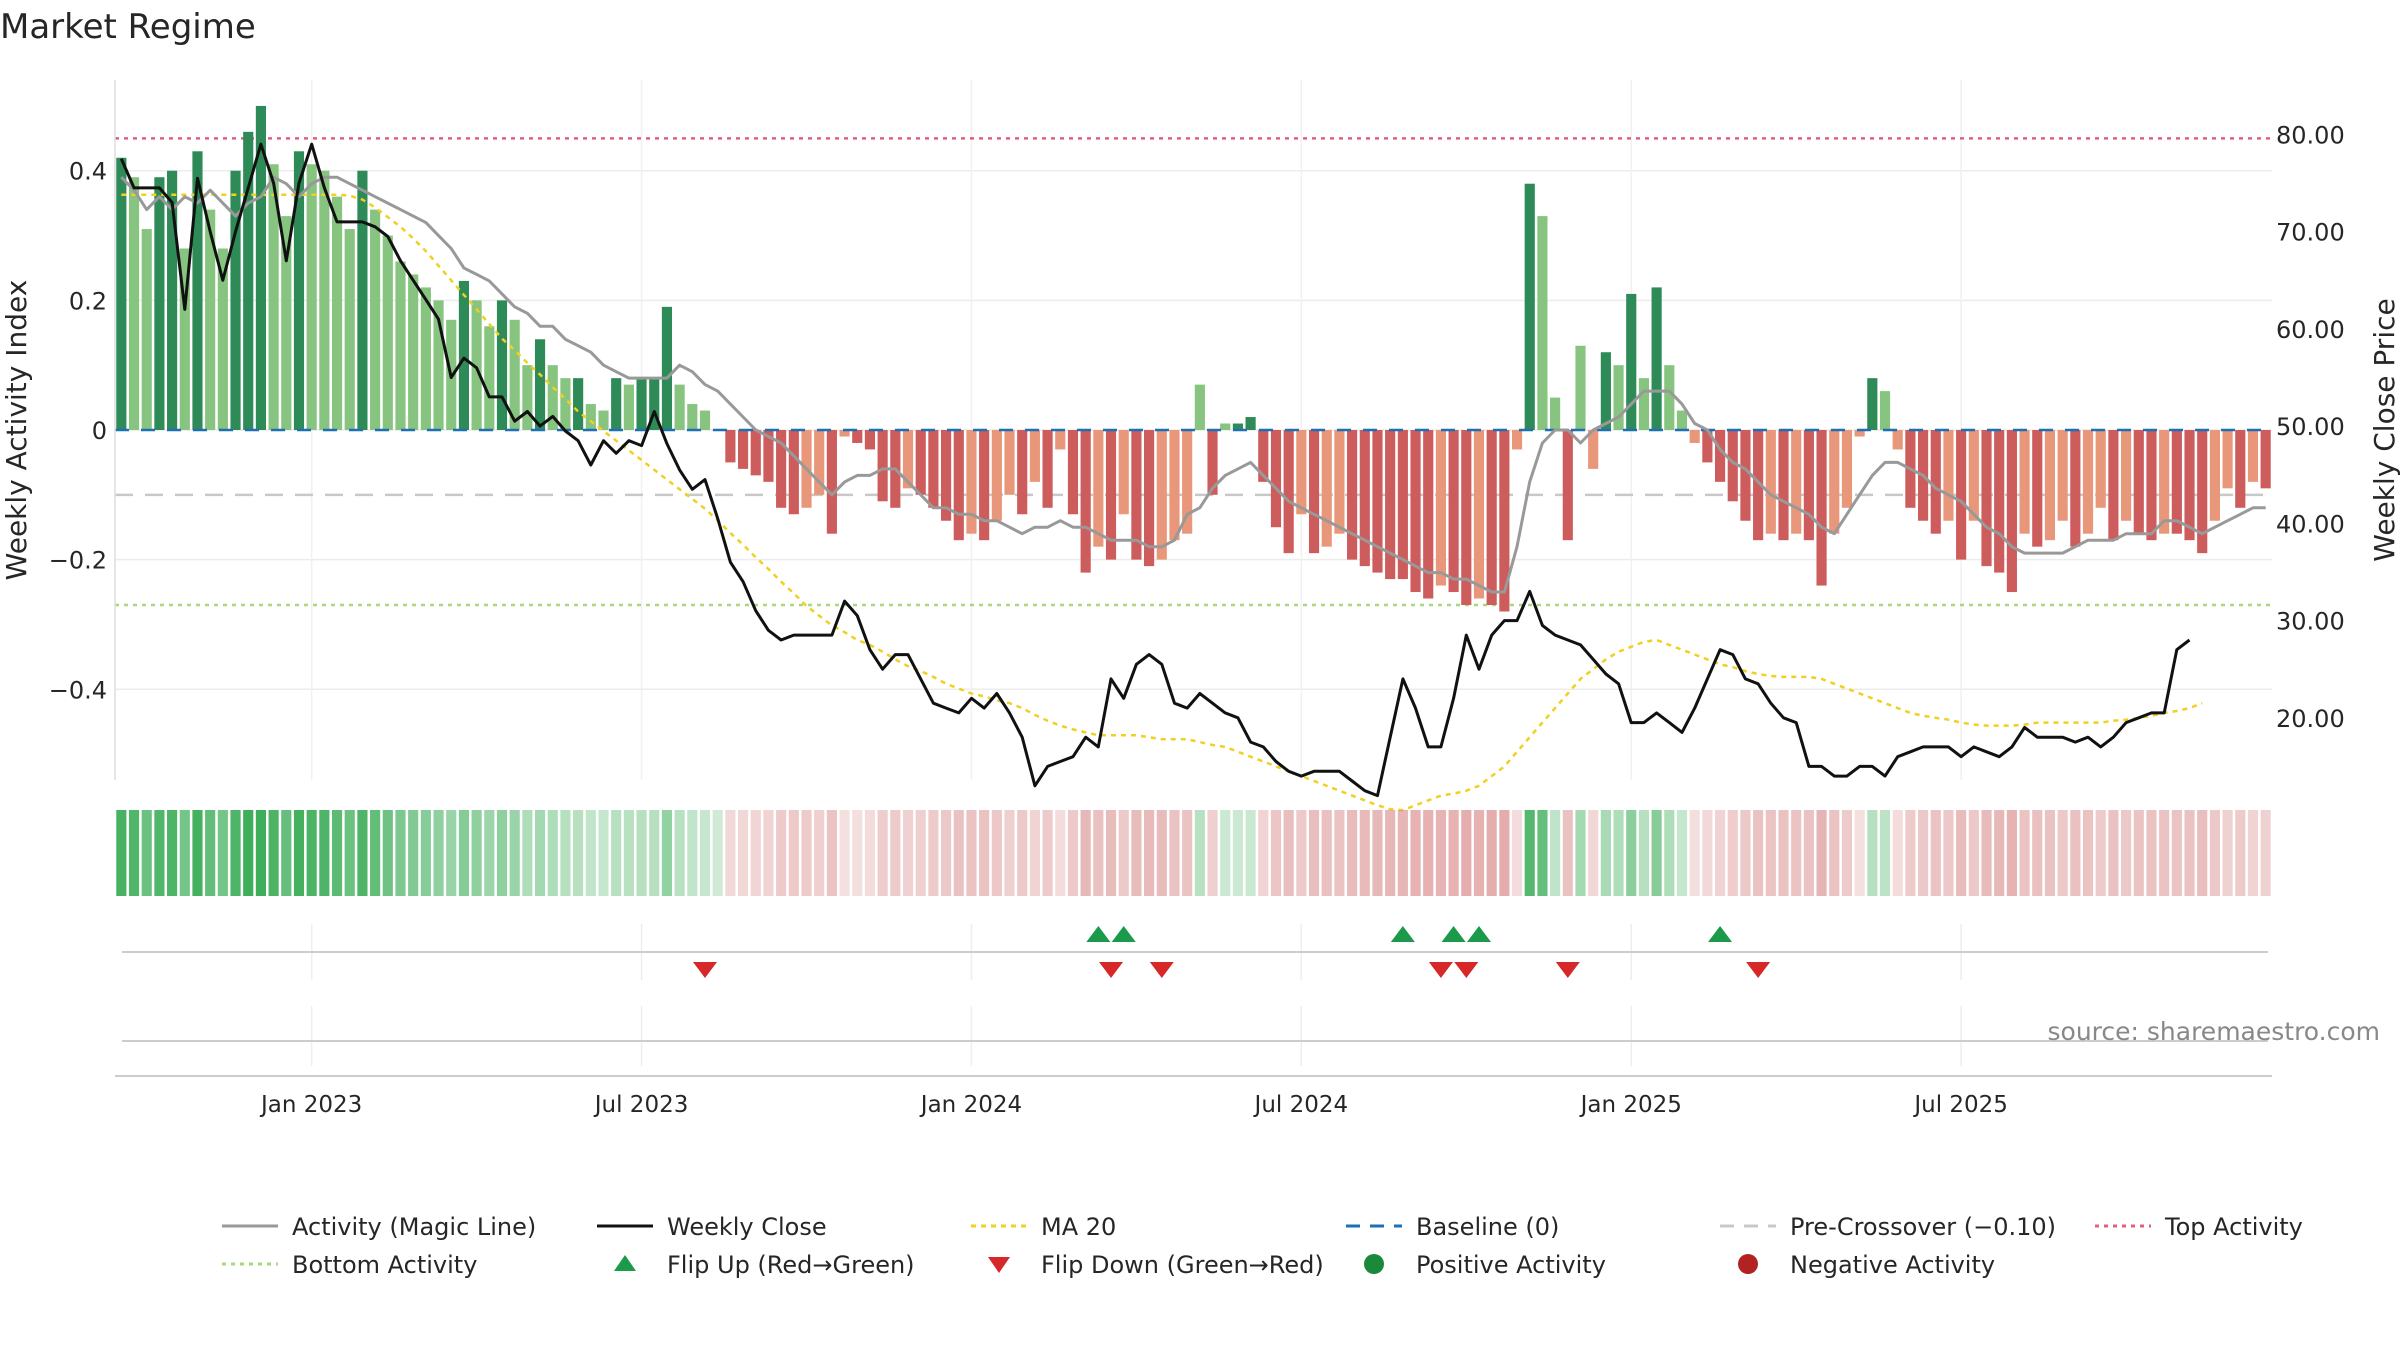 The width and height of the screenshot is (2400, 1350). What do you see at coordinates (78, 561) in the screenshot?
I see `left-tick-label: −0.2` at bounding box center [78, 561].